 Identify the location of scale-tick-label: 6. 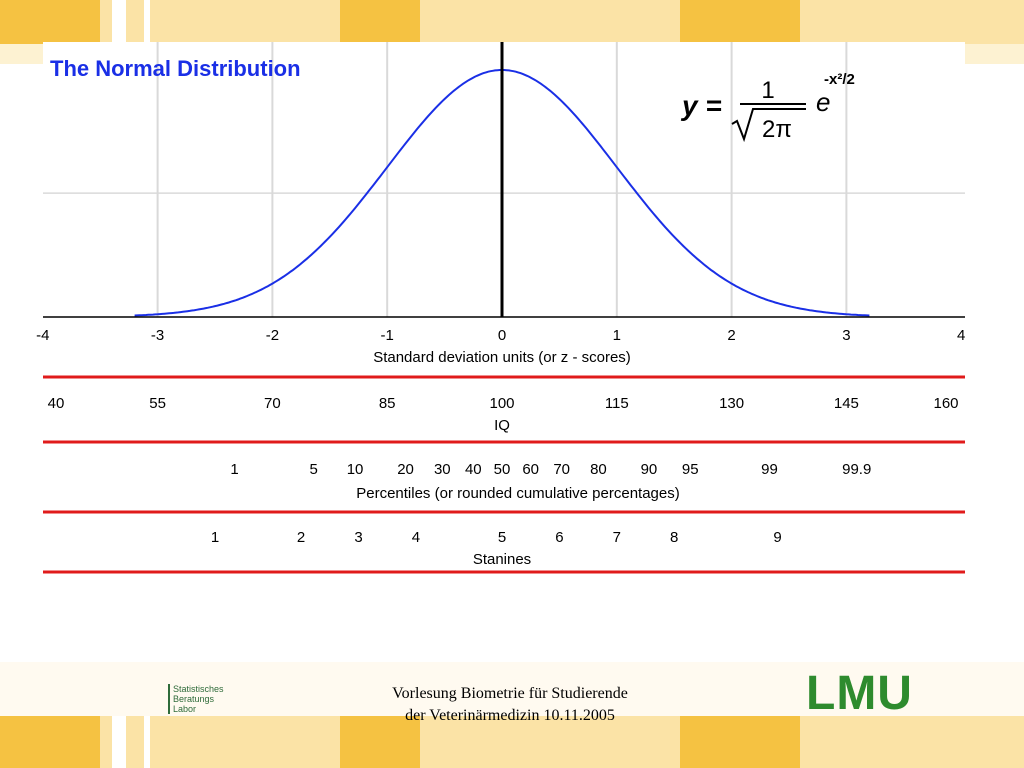
(559, 537).